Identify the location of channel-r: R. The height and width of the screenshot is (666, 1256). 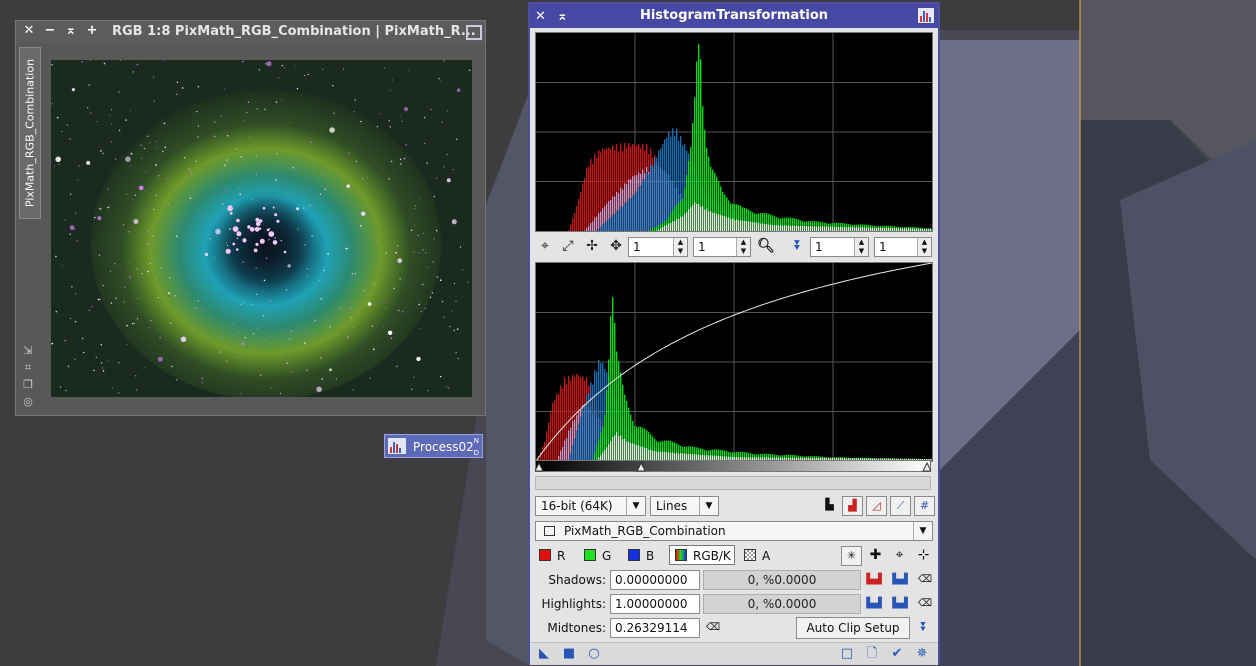
(552, 556).